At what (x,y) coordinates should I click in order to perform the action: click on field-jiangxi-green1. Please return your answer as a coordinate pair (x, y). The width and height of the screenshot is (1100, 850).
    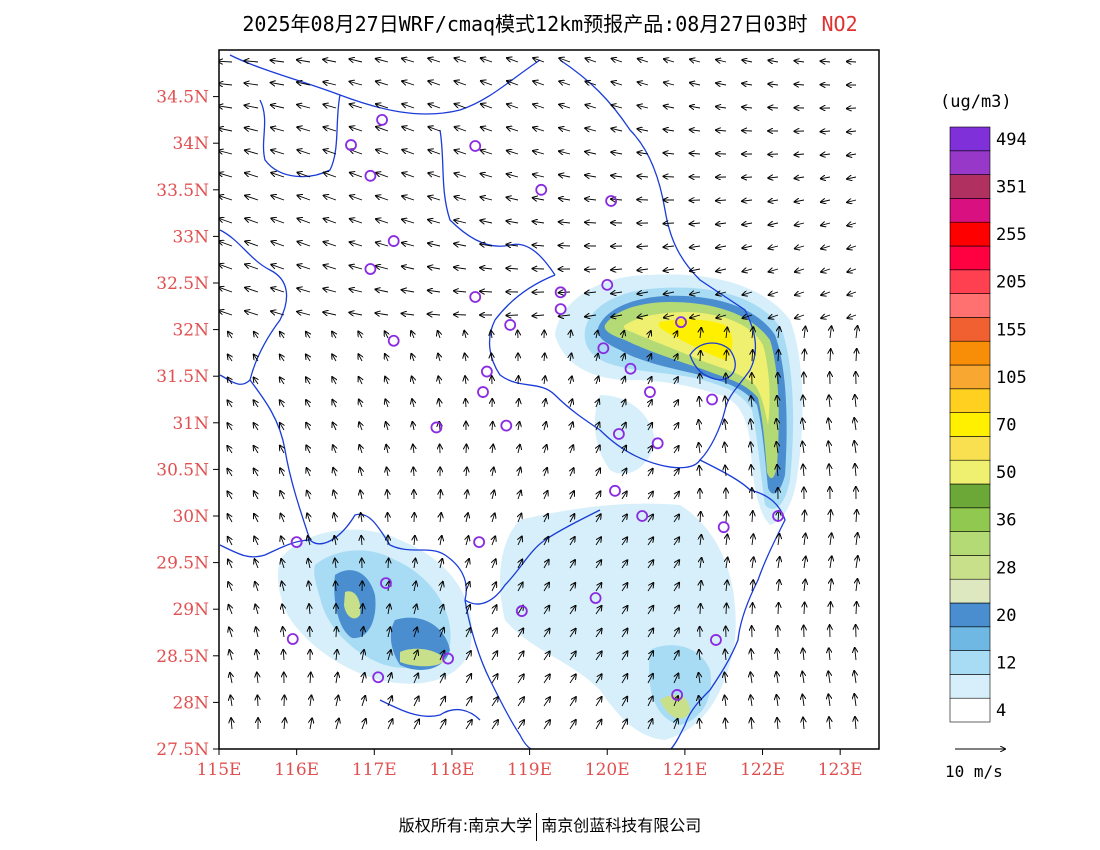
    Looking at the image, I should click on (352, 605).